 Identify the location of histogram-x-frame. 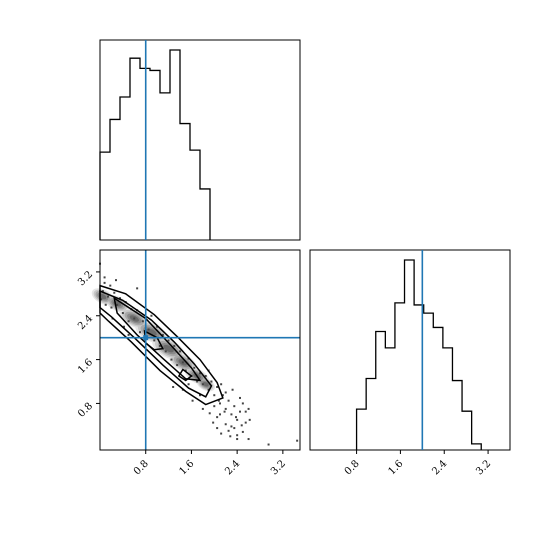
(200, 140).